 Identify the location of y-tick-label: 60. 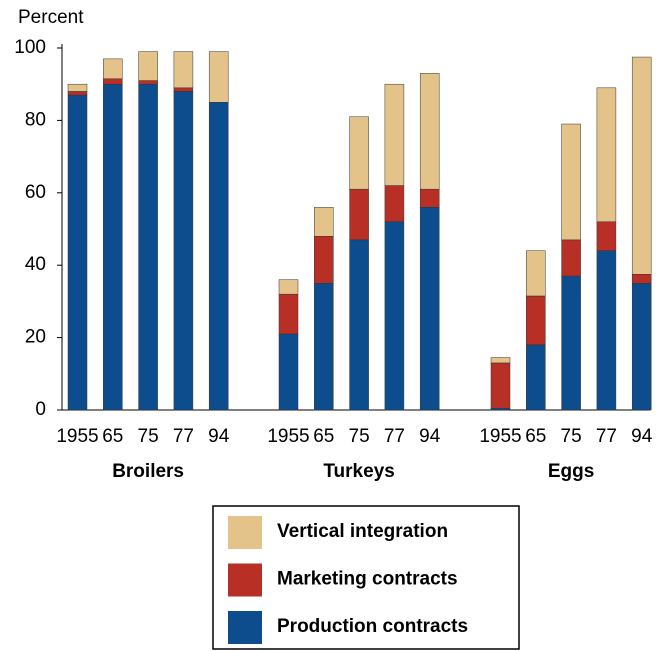
(35, 192).